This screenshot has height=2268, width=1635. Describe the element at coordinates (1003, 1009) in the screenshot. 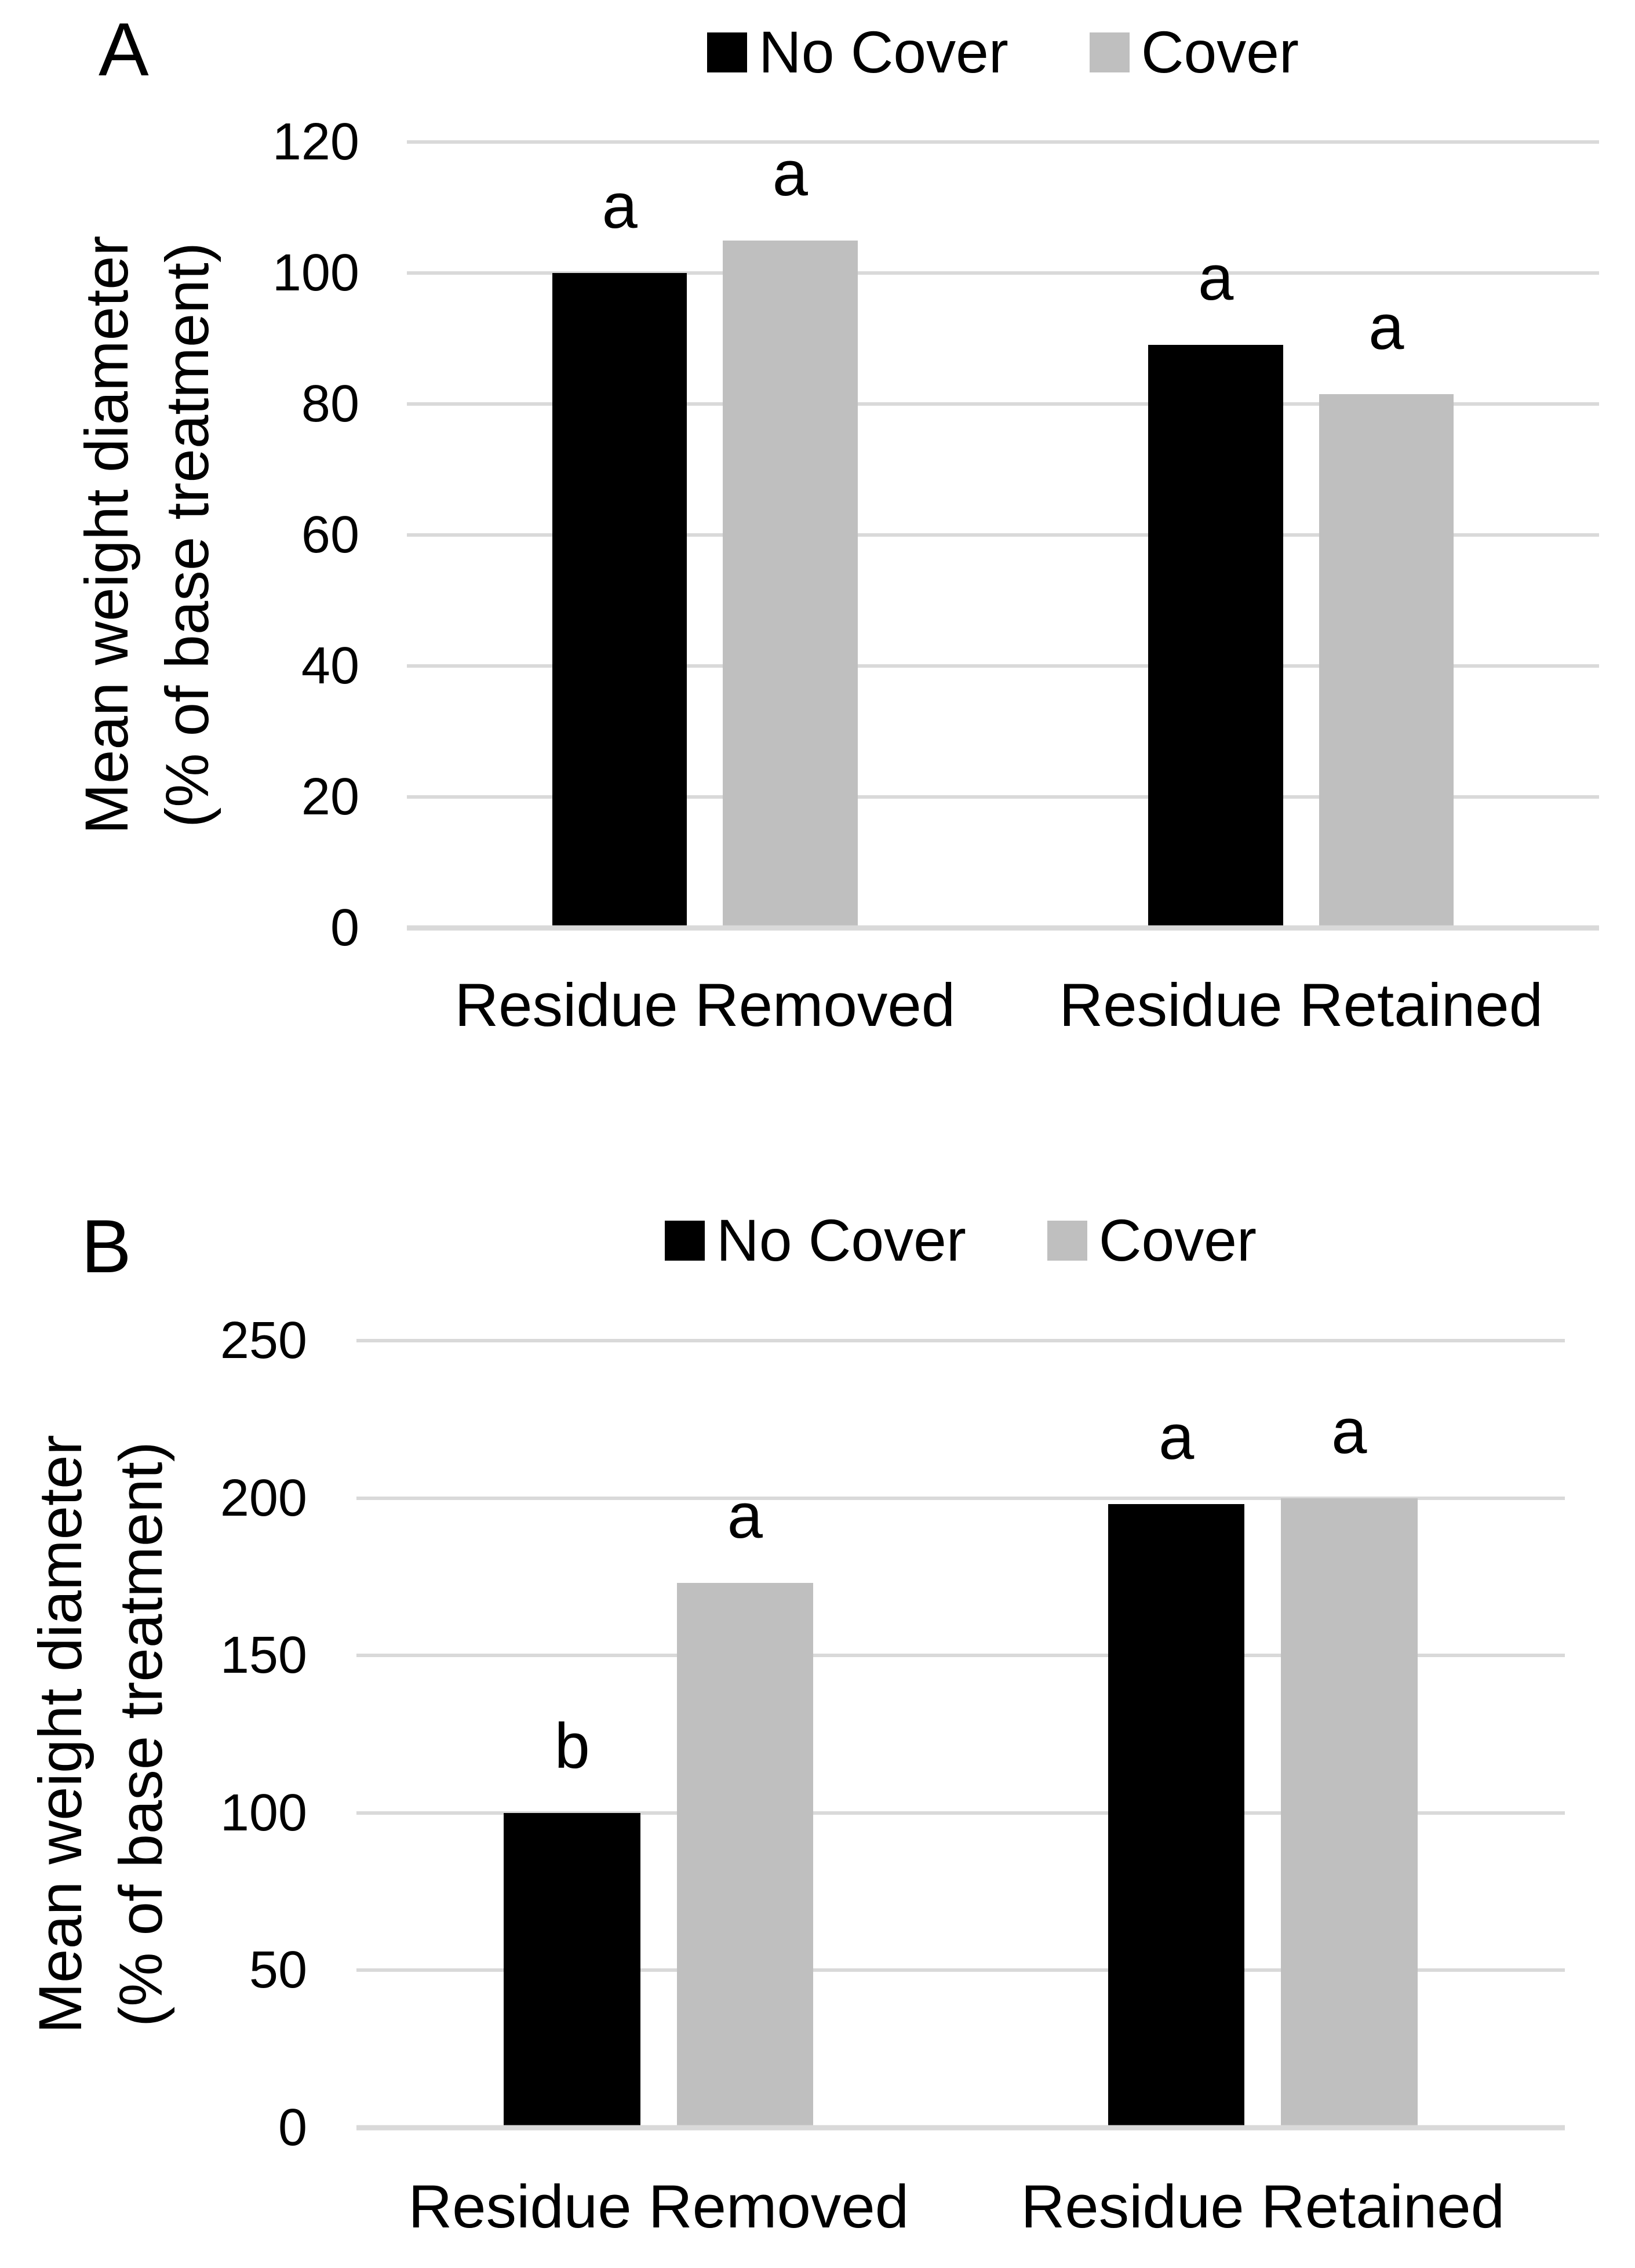

I see `x-axis-a: Residue Removed Residue Retained` at that location.